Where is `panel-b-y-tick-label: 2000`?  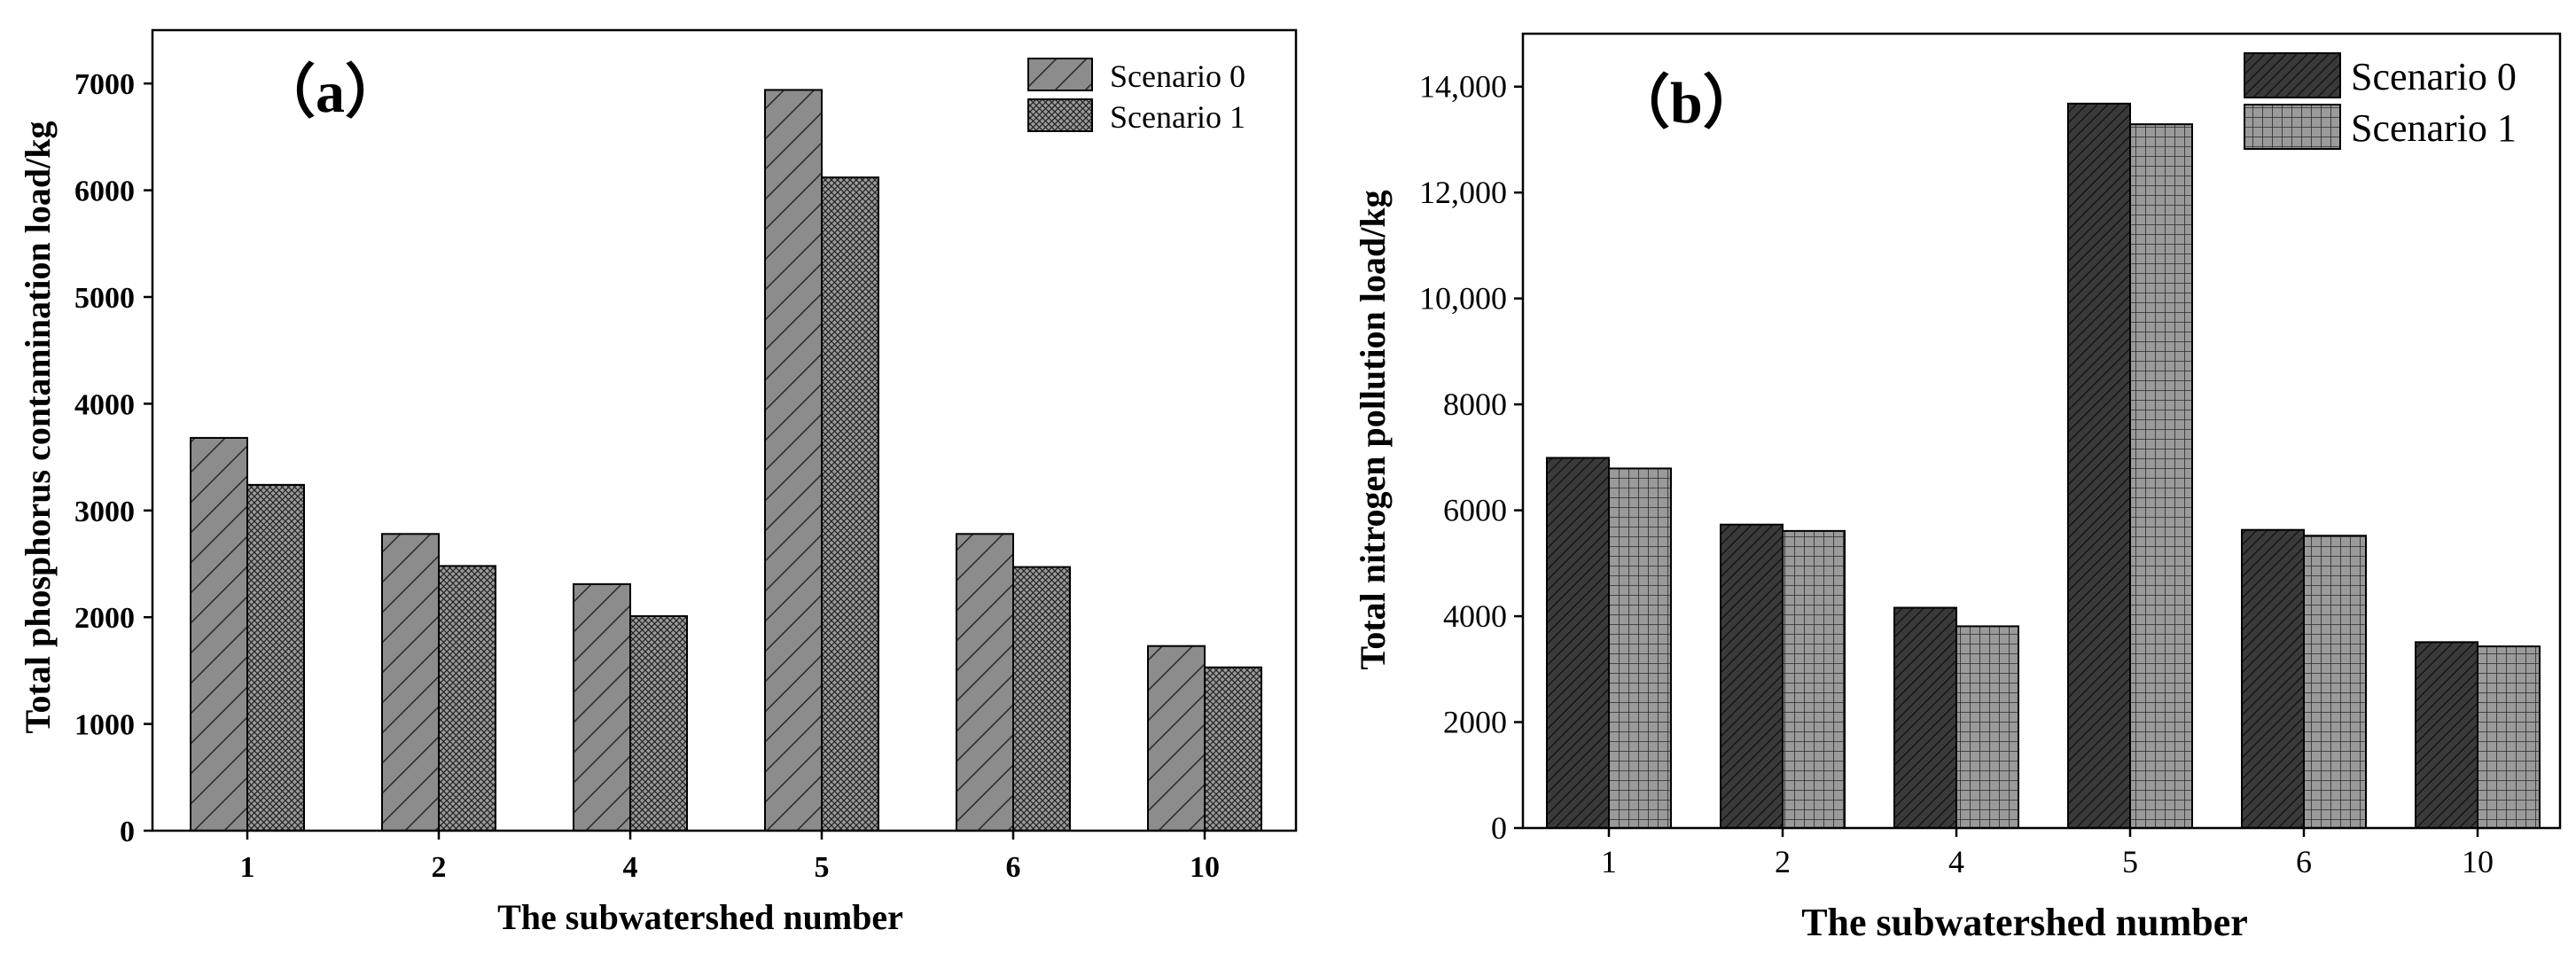 panel-b-y-tick-label: 2000 is located at coordinates (1475, 722).